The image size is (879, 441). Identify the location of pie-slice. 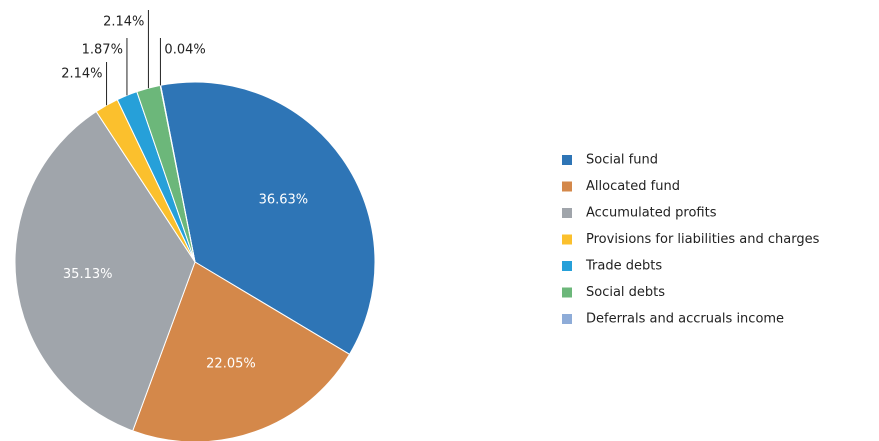
(241, 351).